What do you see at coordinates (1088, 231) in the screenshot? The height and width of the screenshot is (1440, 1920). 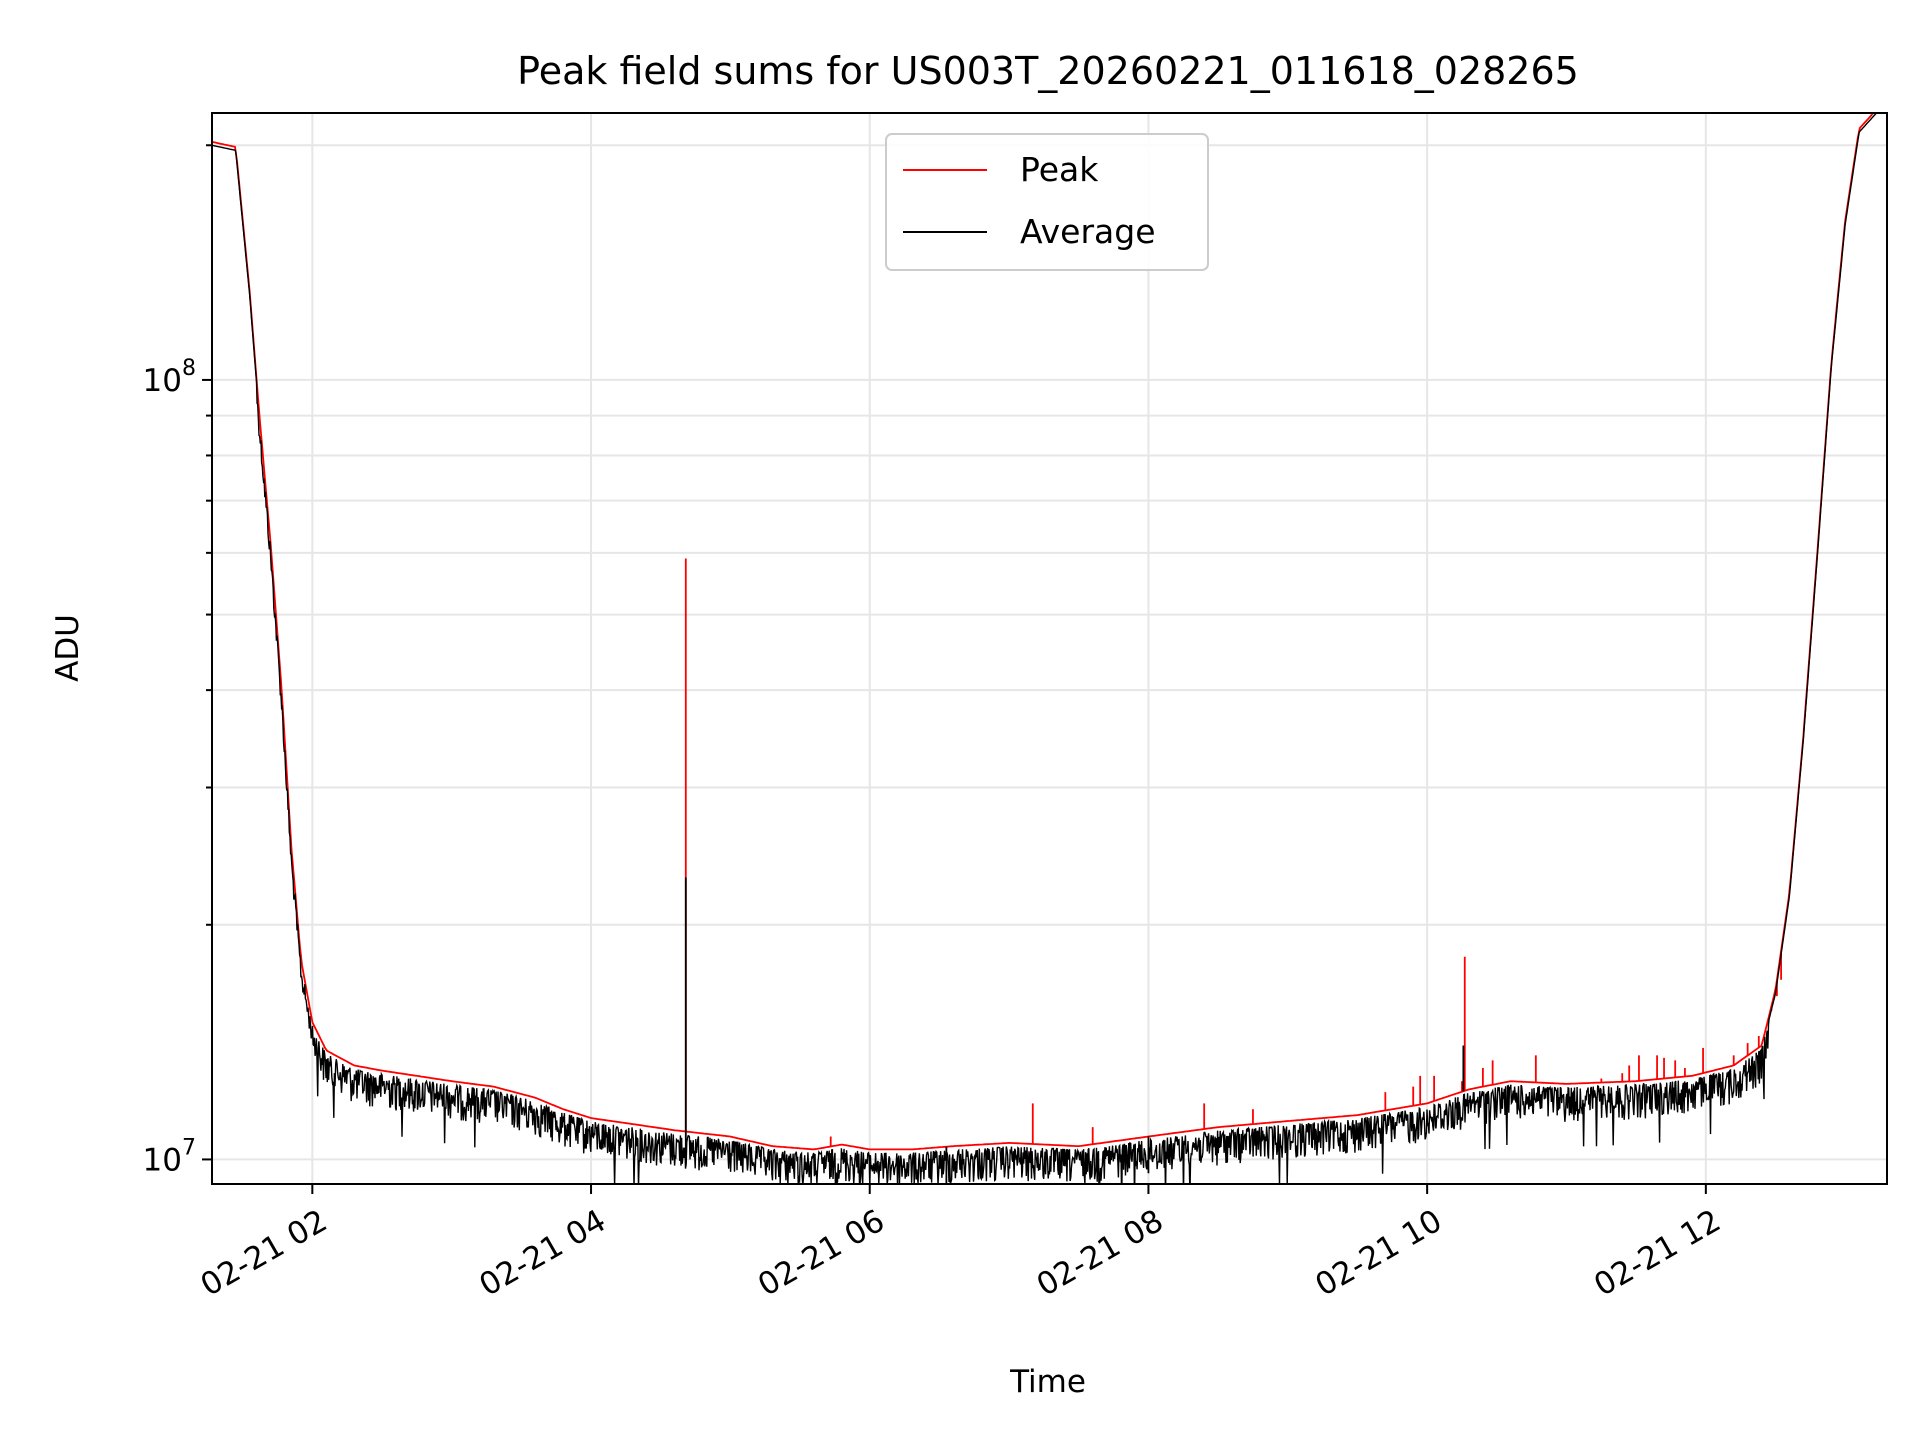 I see `legend-label-average: Average` at bounding box center [1088, 231].